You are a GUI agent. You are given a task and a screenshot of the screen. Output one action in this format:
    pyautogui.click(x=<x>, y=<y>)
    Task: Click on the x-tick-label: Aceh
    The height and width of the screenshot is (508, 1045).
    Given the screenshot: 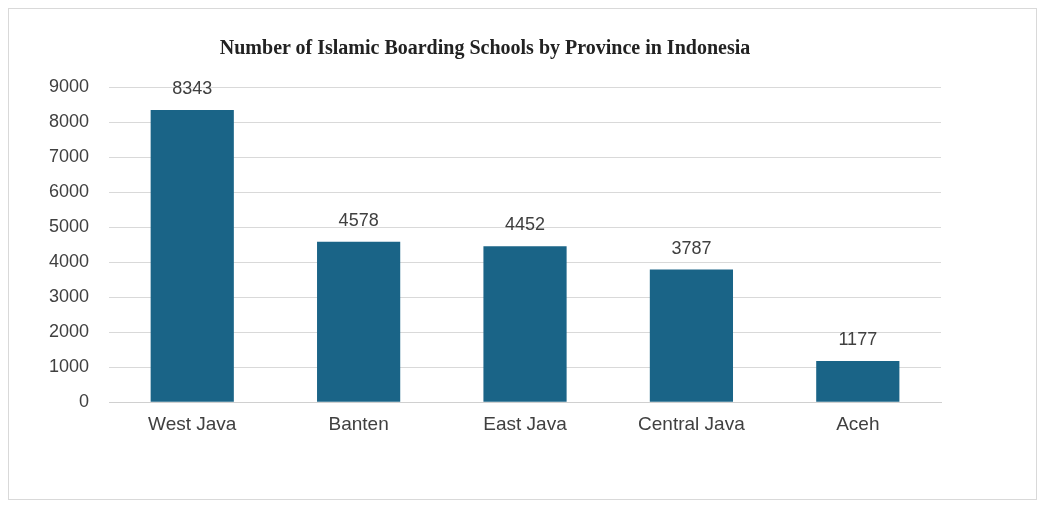 What is the action you would take?
    pyautogui.click(x=858, y=423)
    